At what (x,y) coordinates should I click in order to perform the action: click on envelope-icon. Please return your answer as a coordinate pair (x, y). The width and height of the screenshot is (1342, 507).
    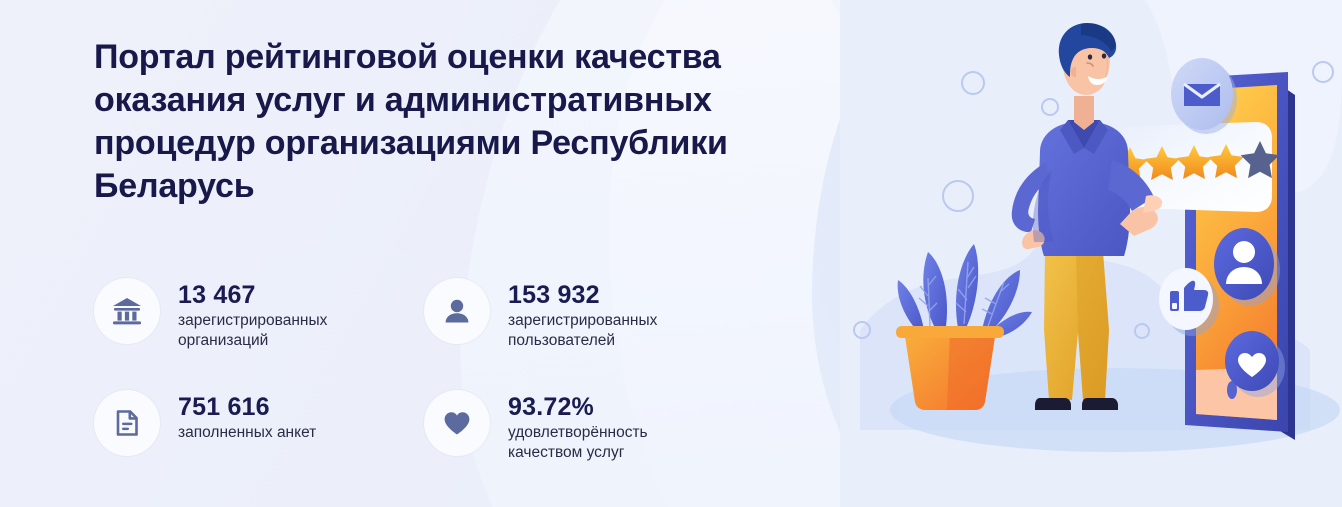
    Looking at the image, I should click on (1202, 94).